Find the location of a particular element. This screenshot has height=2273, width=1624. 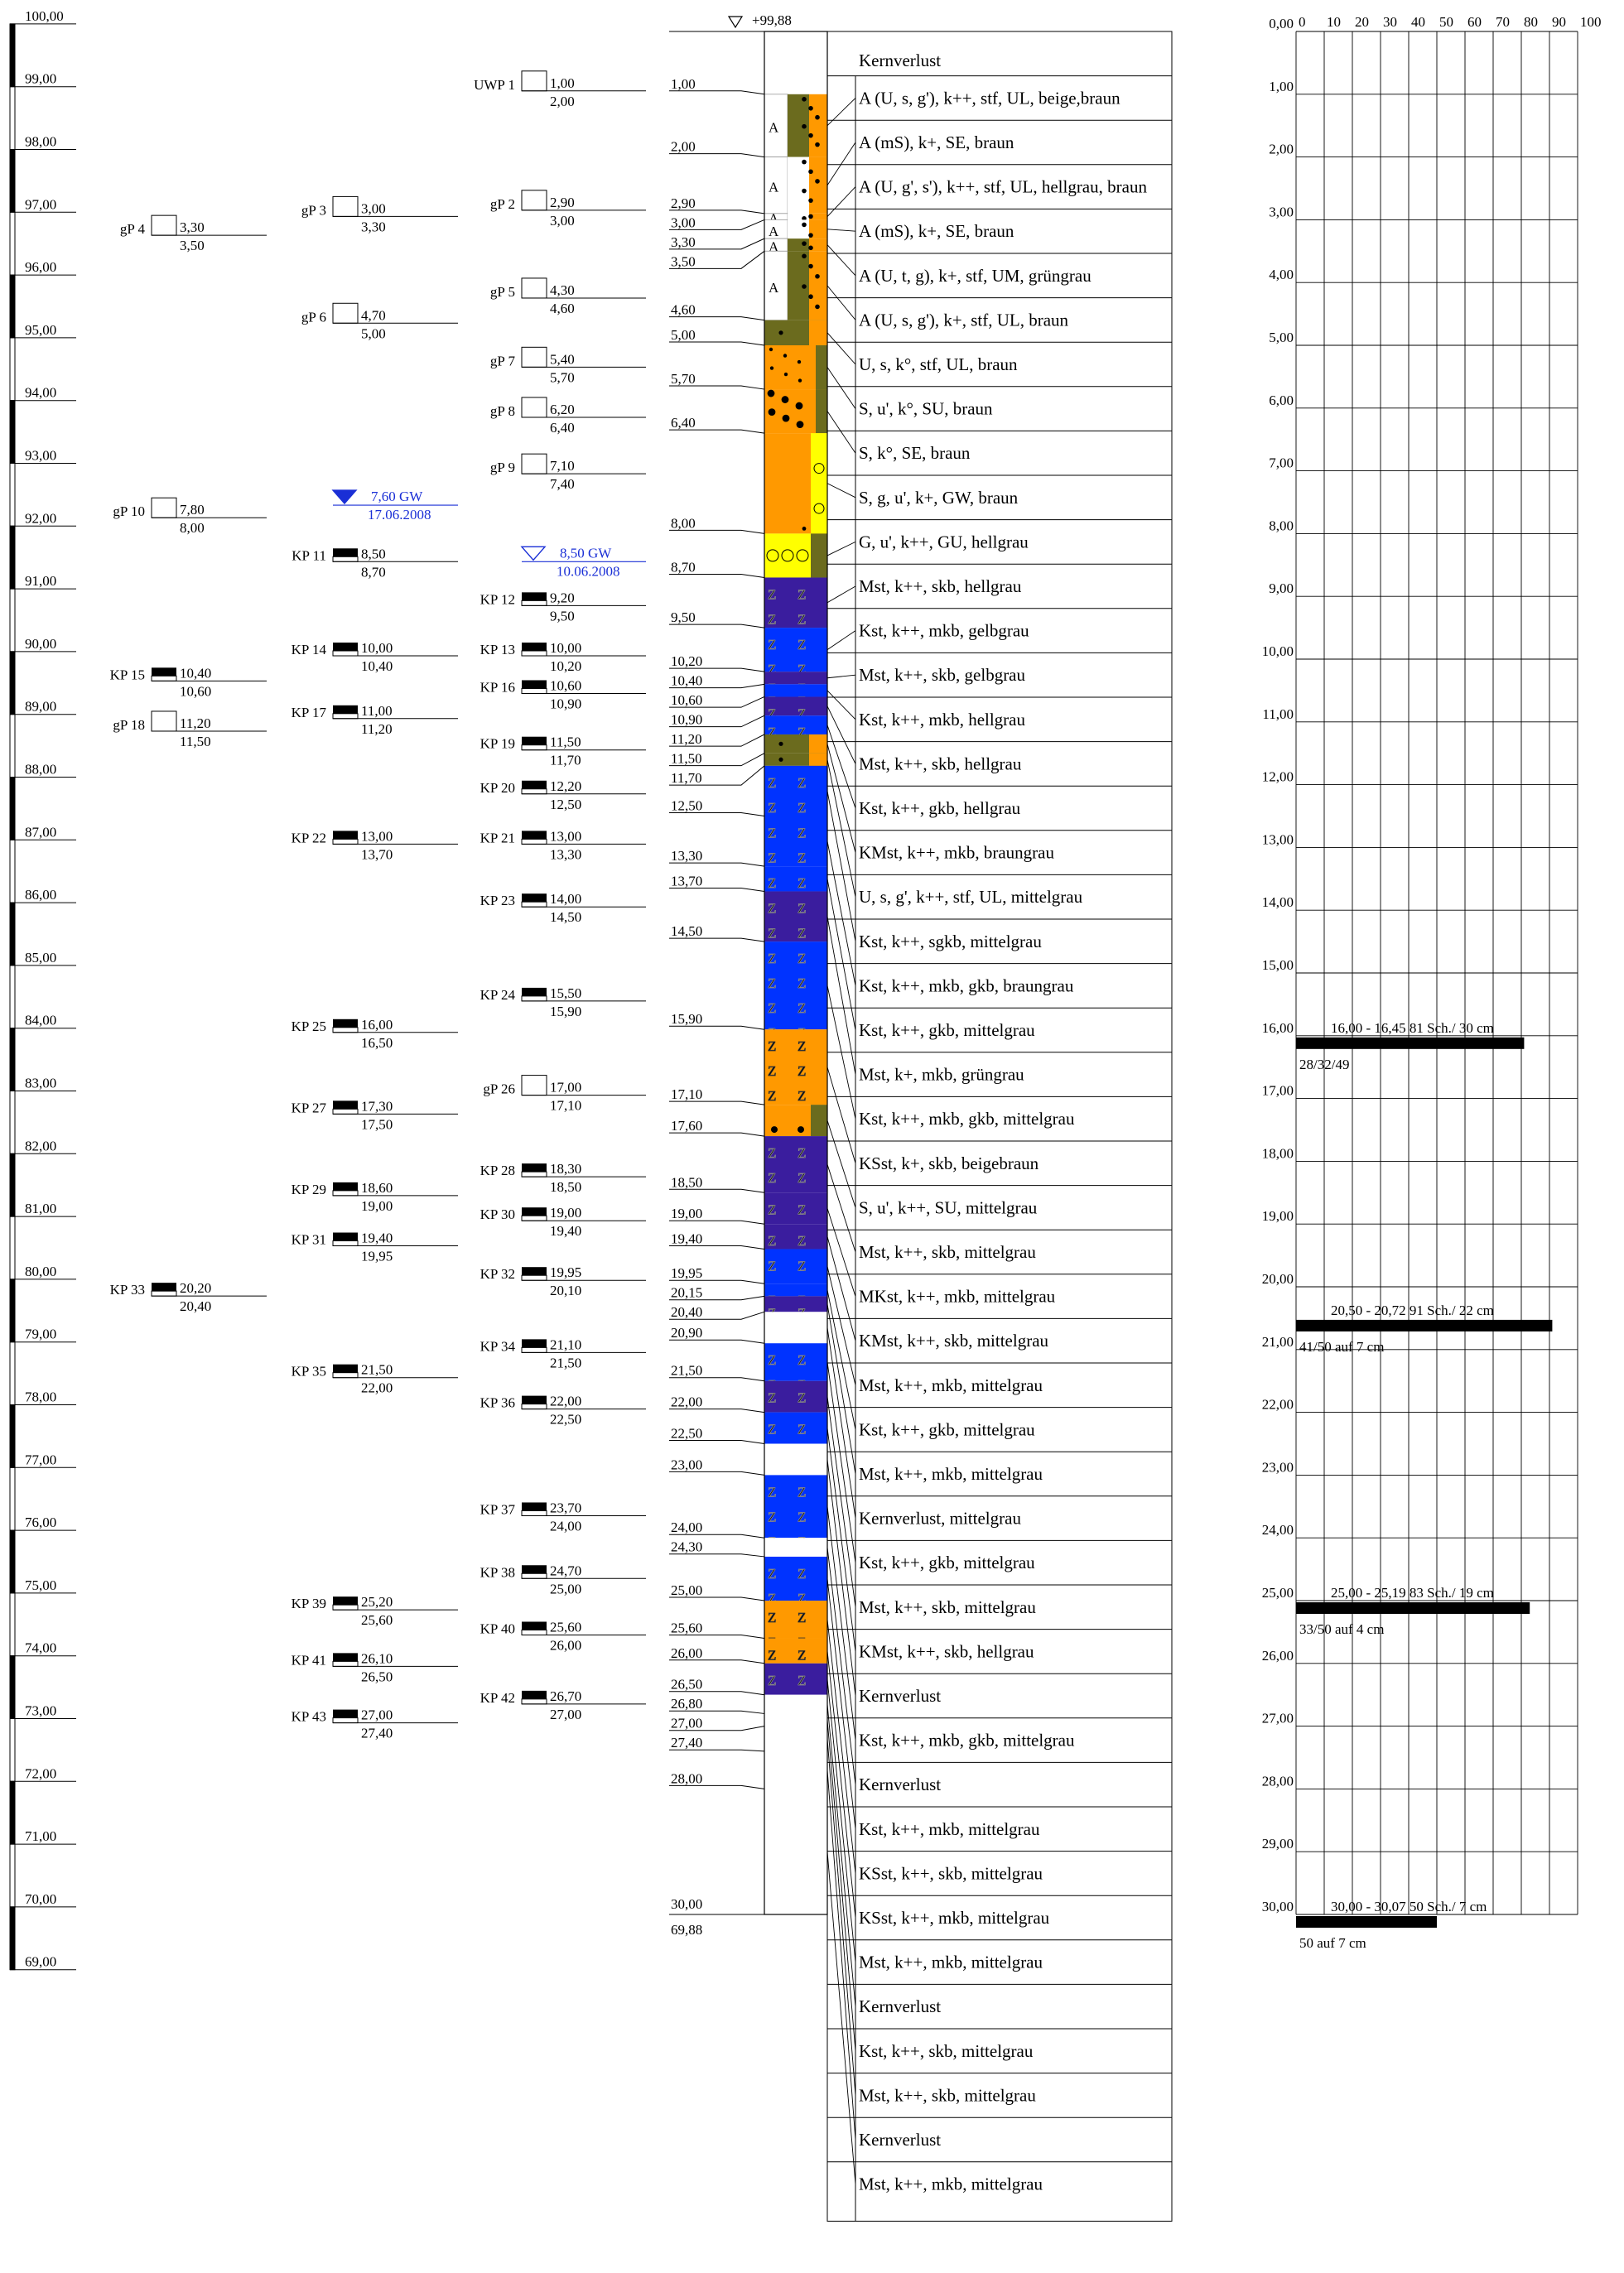

sample-label: gP 10 is located at coordinates (129, 511).